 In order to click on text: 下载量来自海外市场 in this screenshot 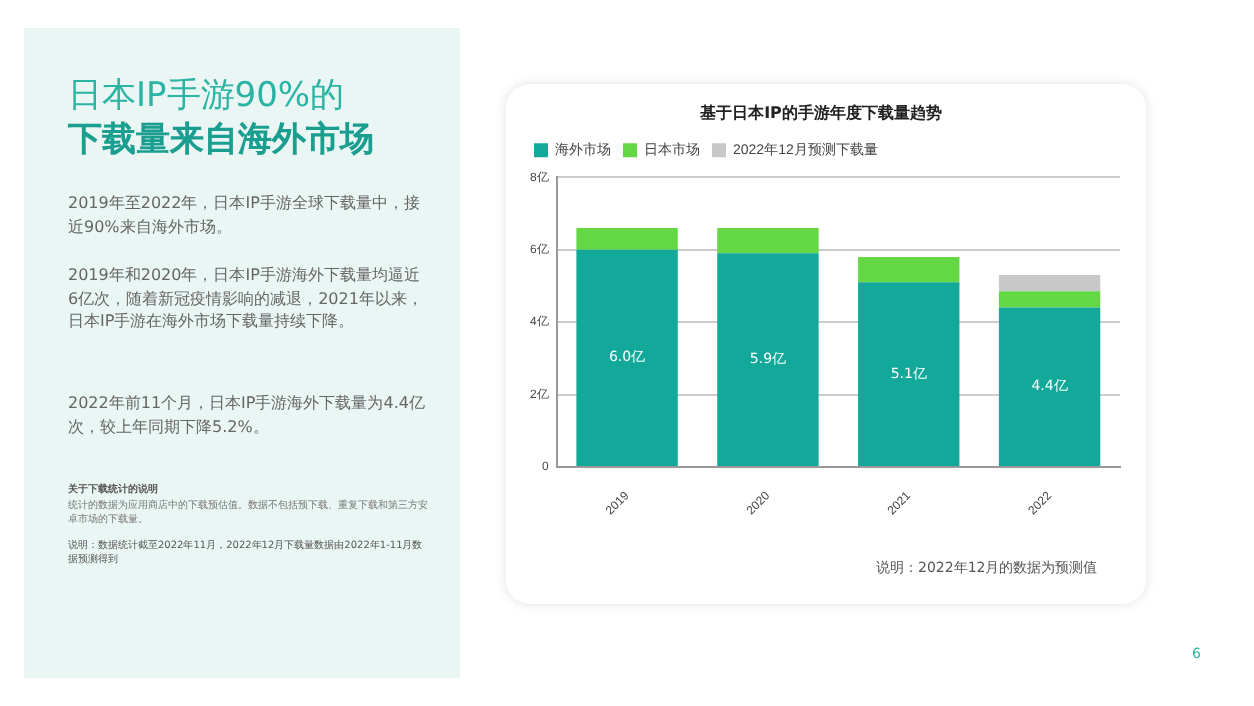, I will do `click(222, 141)`.